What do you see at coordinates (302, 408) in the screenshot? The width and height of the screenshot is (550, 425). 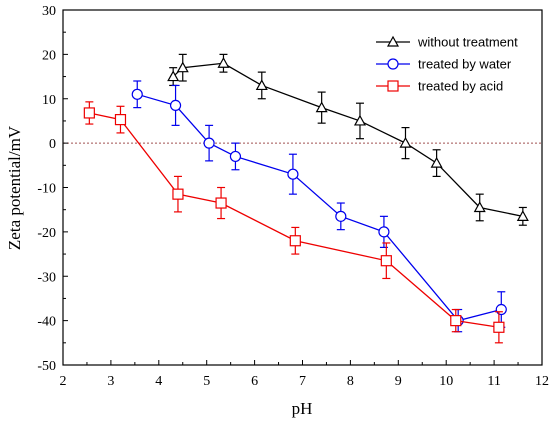 I see `x-axis-title: pH` at bounding box center [302, 408].